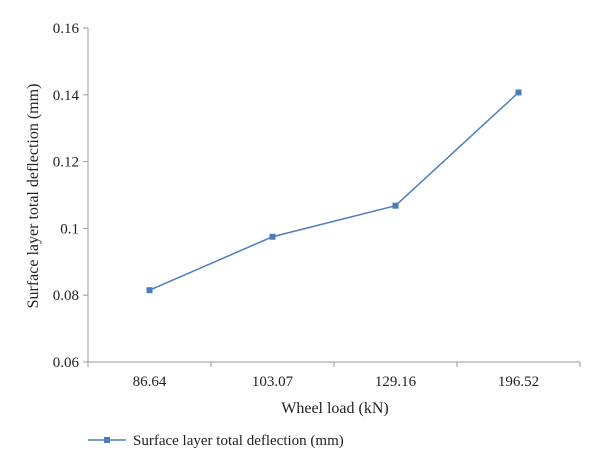 This screenshot has height=473, width=600. I want to click on legend: Surface layer total deflection (mm), so click(216, 441).